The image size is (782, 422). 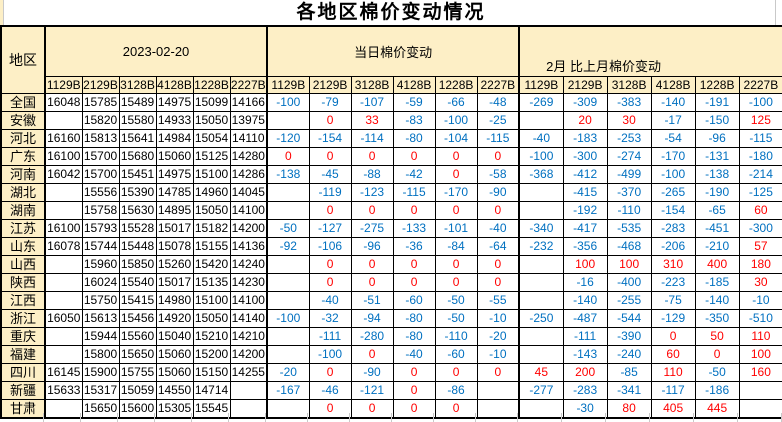 I want to click on price-cell: 14210, so click(x=248, y=336).